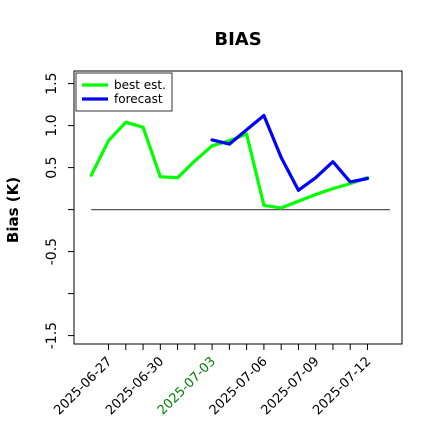  Describe the element at coordinates (290, 152) in the screenshot. I see `series-line-forecast` at that location.